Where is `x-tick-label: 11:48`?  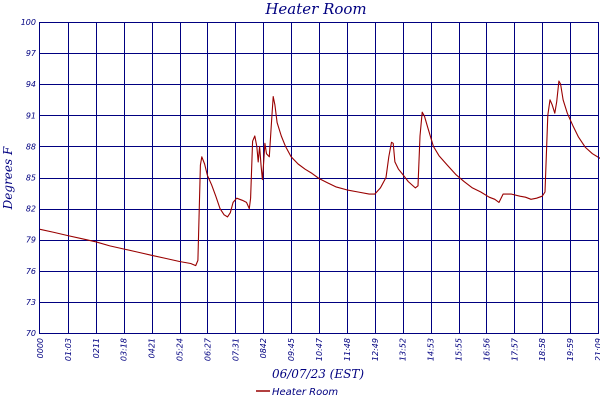
x-tick-label: 11:48 is located at coordinates (347, 349).